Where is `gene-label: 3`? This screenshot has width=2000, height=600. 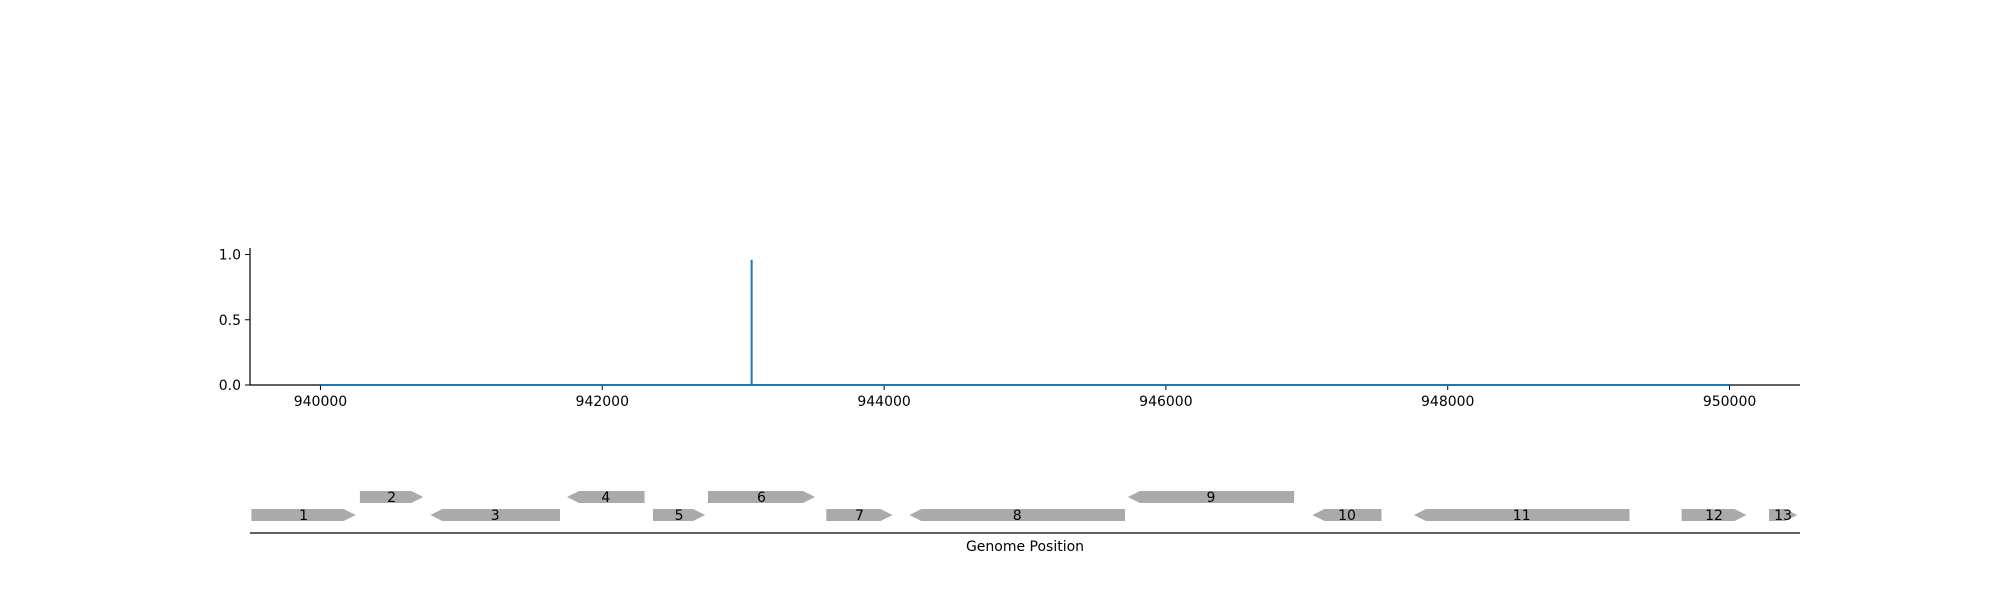
gene-label: 3 is located at coordinates (495, 516).